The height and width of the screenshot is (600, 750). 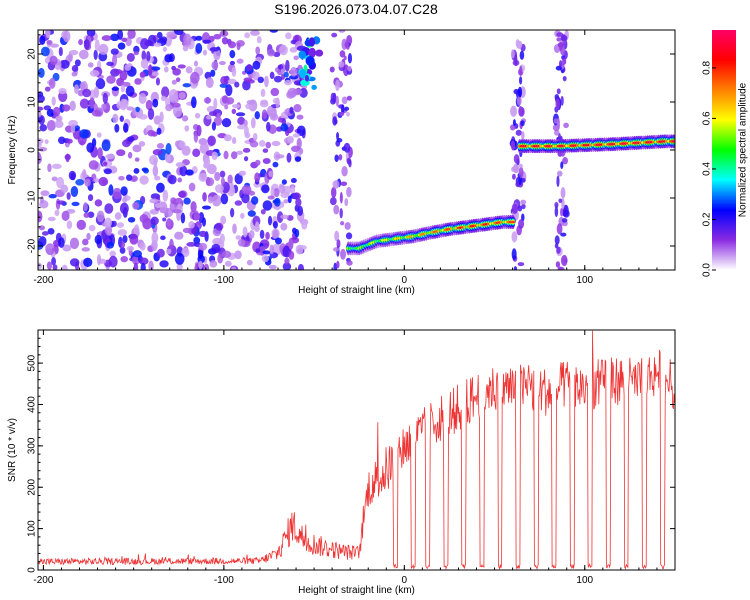 I want to click on y-tick-label: -10, so click(x=32, y=197).